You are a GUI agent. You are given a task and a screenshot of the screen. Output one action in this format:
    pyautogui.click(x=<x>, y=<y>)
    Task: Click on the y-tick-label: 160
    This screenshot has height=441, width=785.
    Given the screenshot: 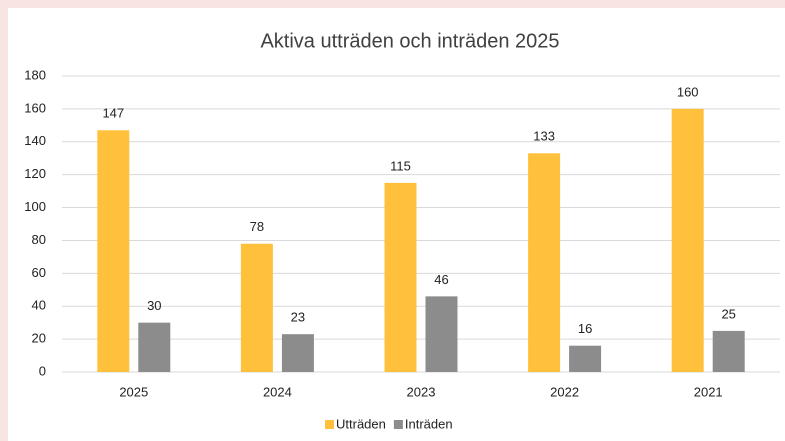 What is the action you would take?
    pyautogui.click(x=35, y=107)
    